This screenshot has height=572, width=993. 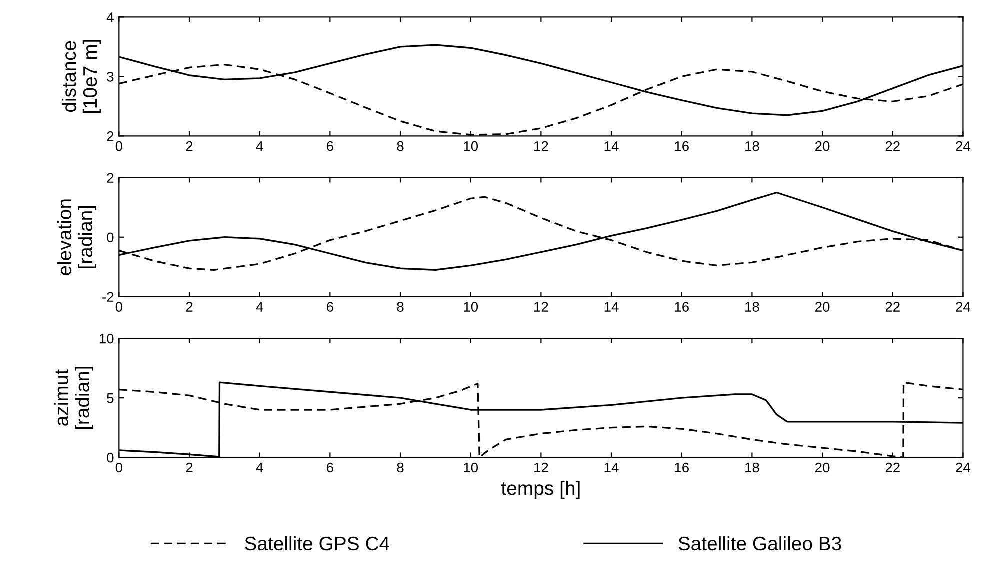 What do you see at coordinates (110, 77) in the screenshot?
I see `y-tick-label: 3` at bounding box center [110, 77].